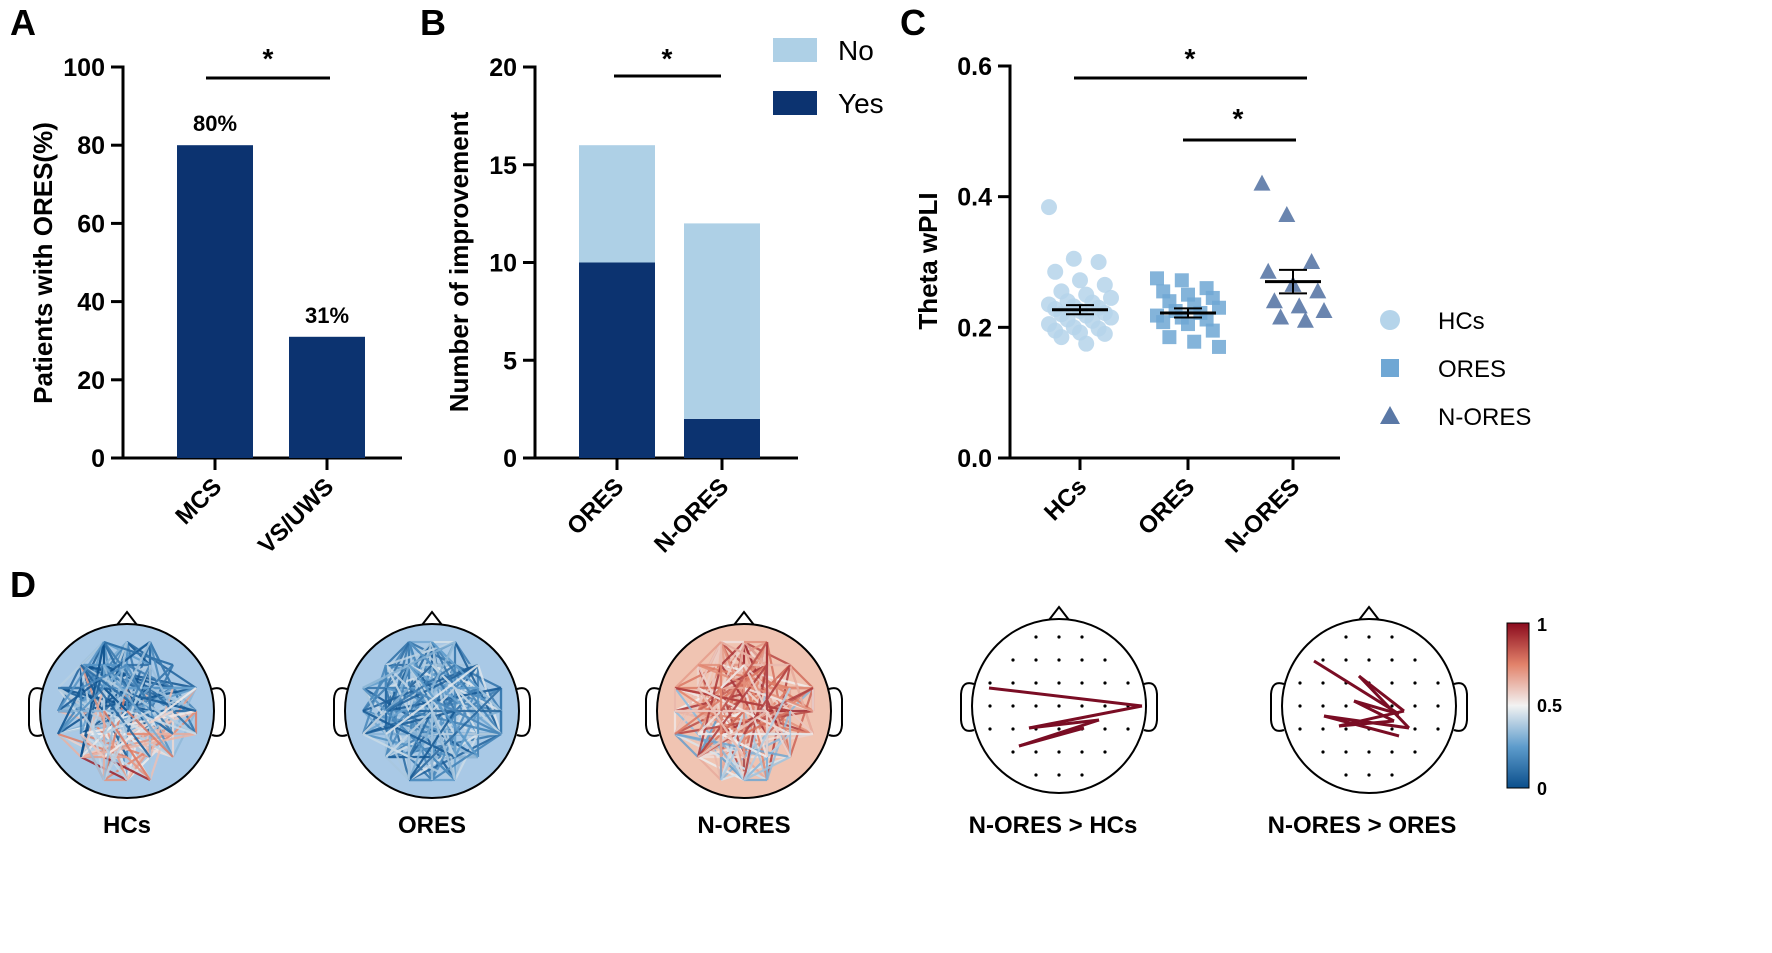 This screenshot has width=1772, height=953. I want to click on x-tick-label: ORES, so click(595, 506).